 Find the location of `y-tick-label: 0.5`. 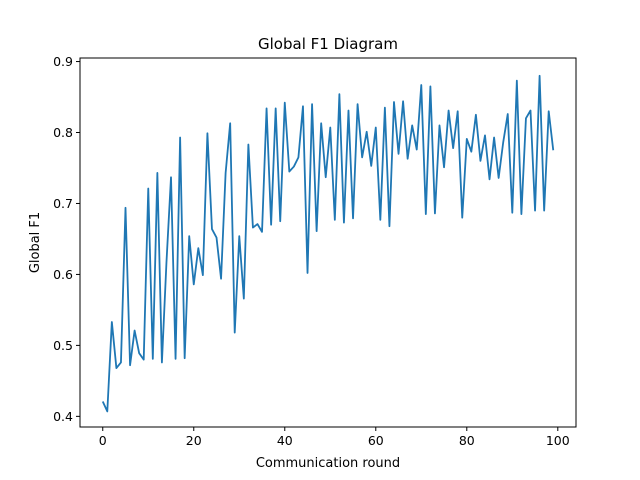

y-tick-label: 0.5 is located at coordinates (63, 345).